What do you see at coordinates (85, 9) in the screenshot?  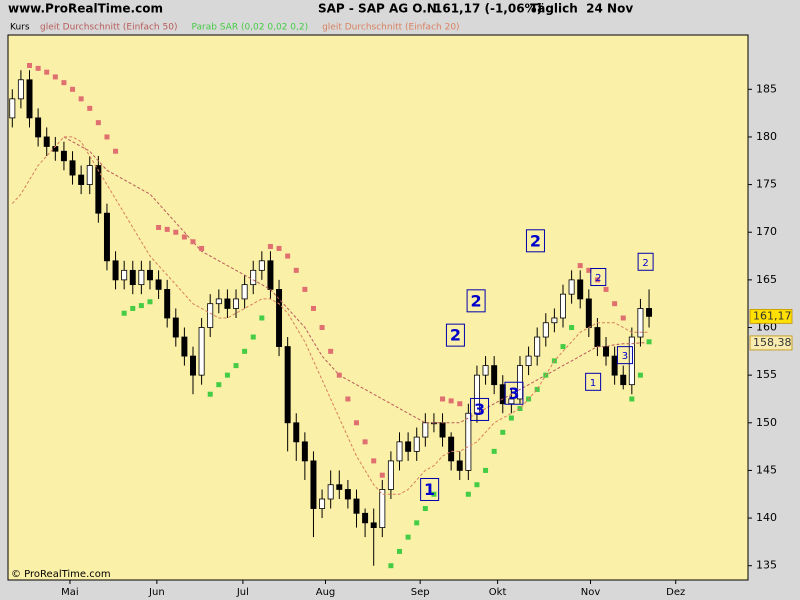 I see `site: www.ProRealTime.com` at bounding box center [85, 9].